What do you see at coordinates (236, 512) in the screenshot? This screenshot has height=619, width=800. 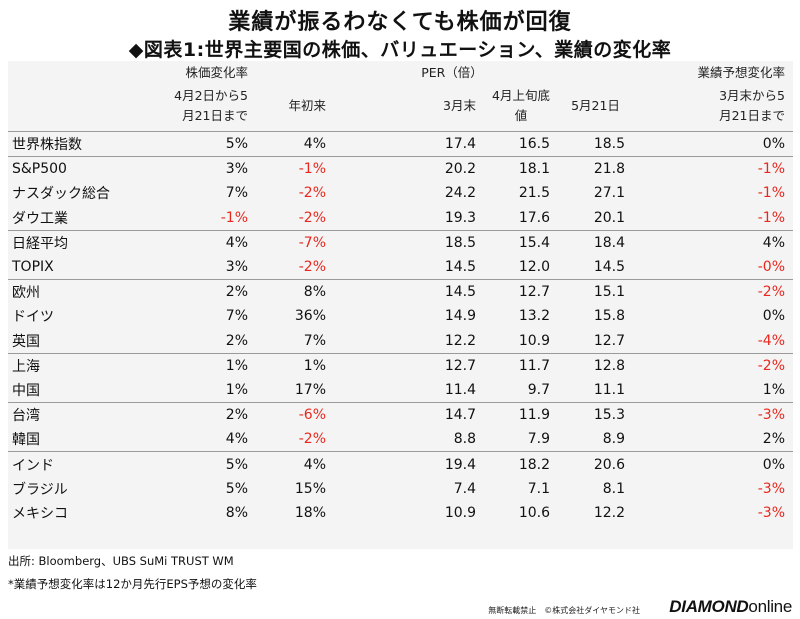 I see `stock-change-apr: 8%` at bounding box center [236, 512].